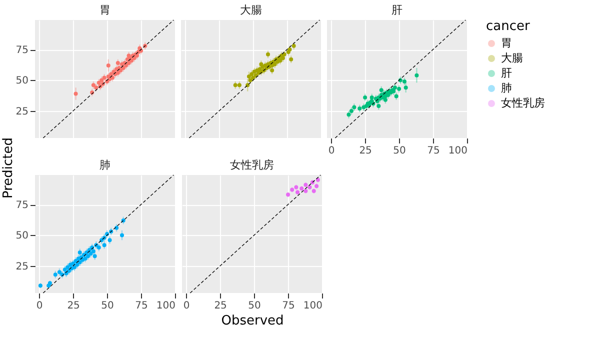 The image size is (600, 360). I want to click on chart-title: 女性乳房, so click(252, 165).